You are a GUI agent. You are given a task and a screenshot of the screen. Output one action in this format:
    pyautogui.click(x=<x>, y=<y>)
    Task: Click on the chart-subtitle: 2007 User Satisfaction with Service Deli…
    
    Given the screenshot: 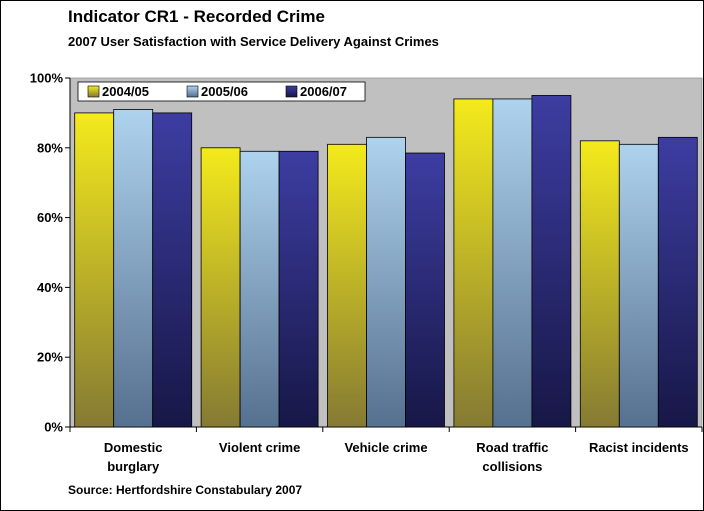 What is the action you would take?
    pyautogui.click(x=253, y=41)
    